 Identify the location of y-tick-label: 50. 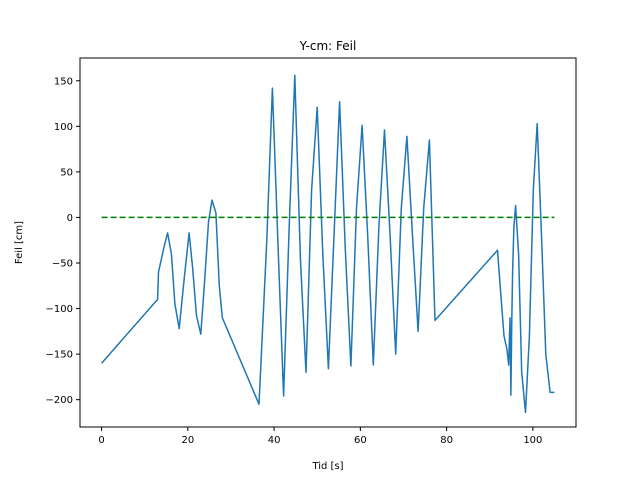
(66, 172).